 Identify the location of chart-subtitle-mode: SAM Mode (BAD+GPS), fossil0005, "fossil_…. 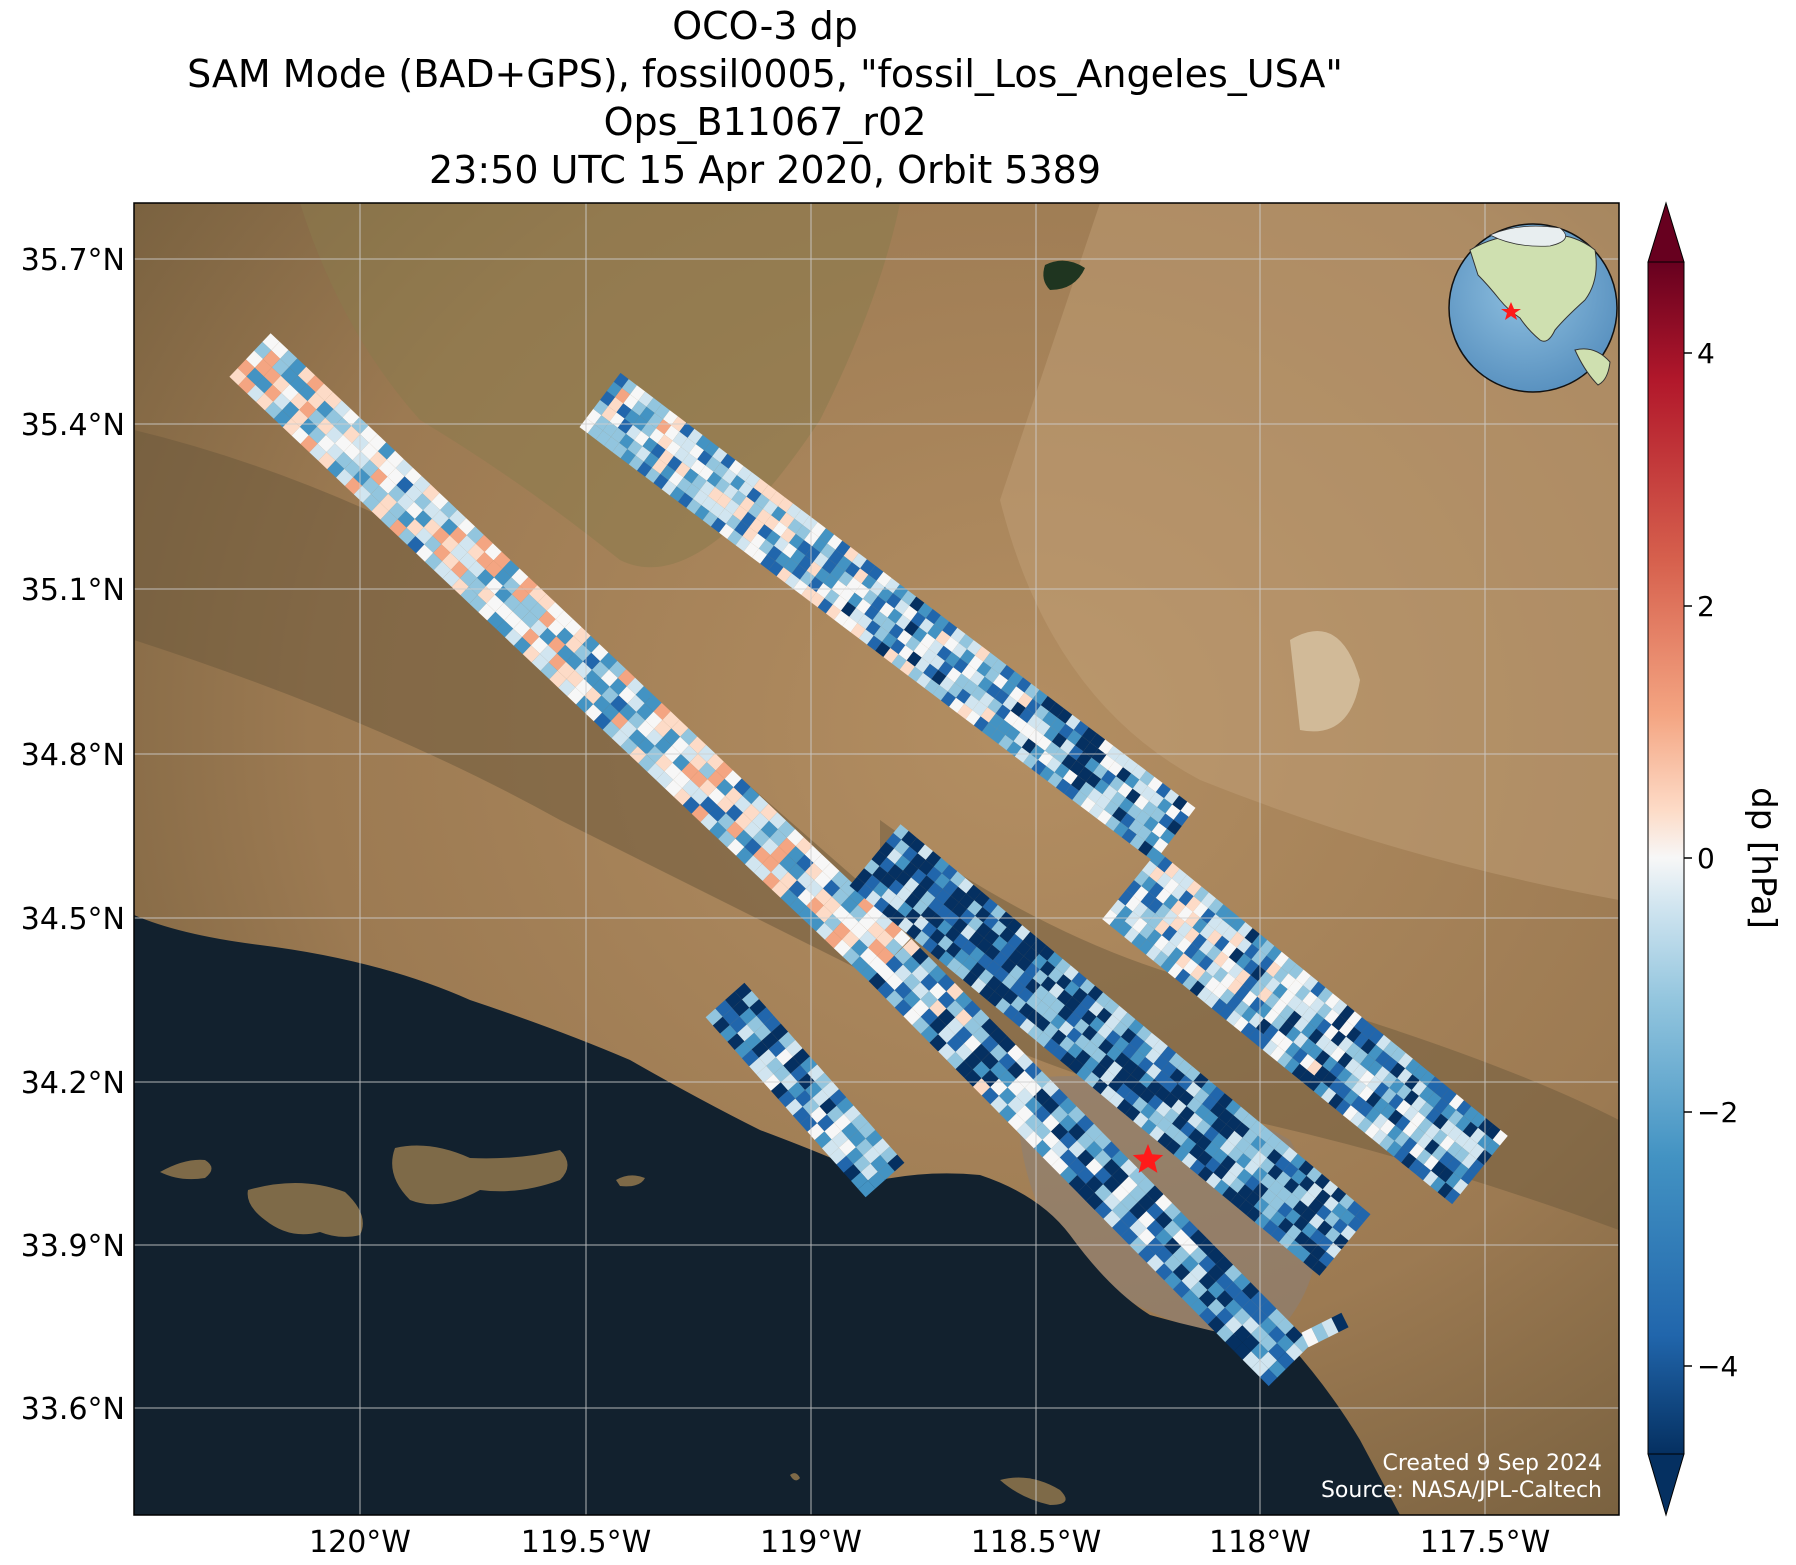
(765, 74).